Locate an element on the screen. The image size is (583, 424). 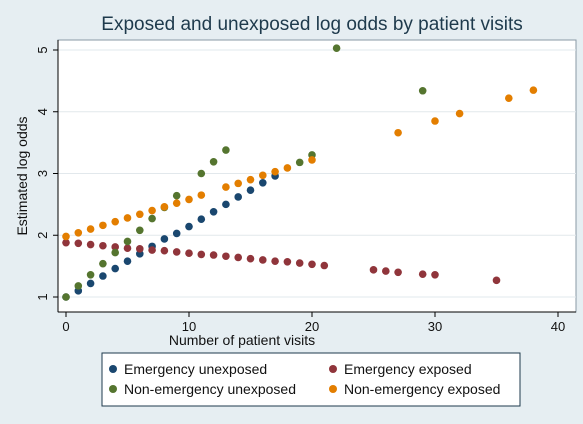
y-ticks: 1 2 3 4 5 is located at coordinates (46, 173).